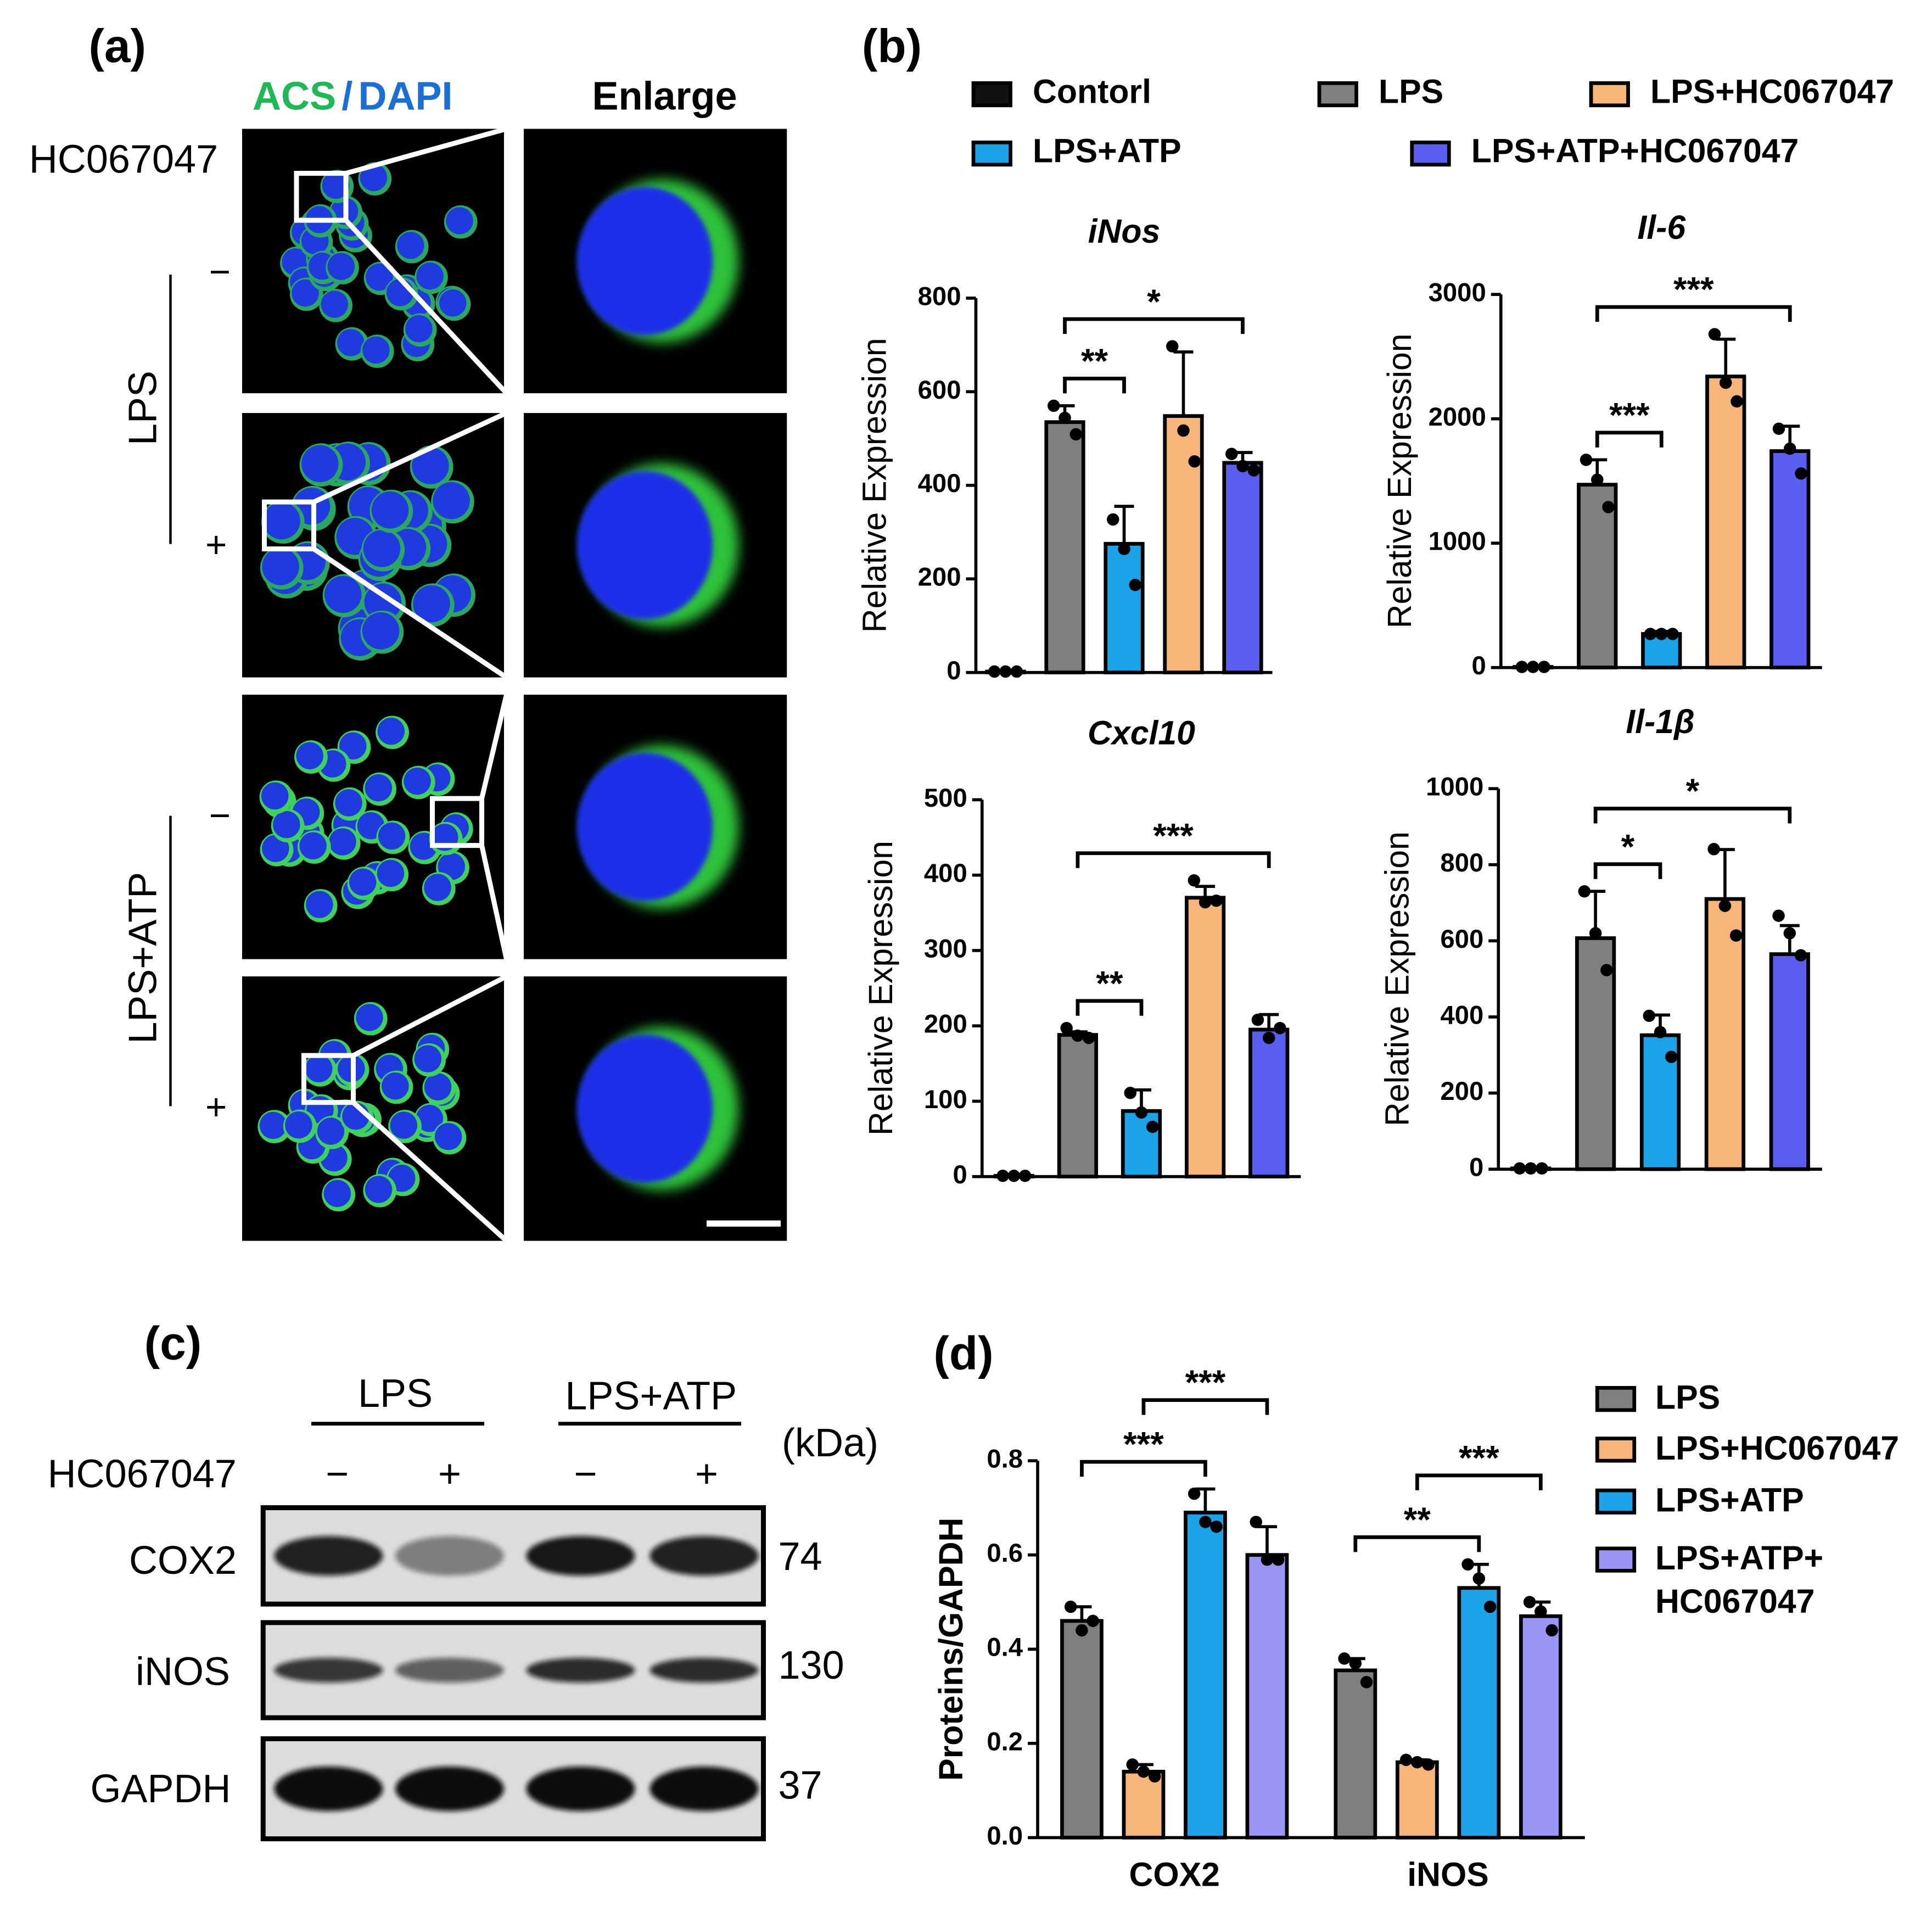  What do you see at coordinates (514, 545) in the screenshot?
I see `micrograph-row` at bounding box center [514, 545].